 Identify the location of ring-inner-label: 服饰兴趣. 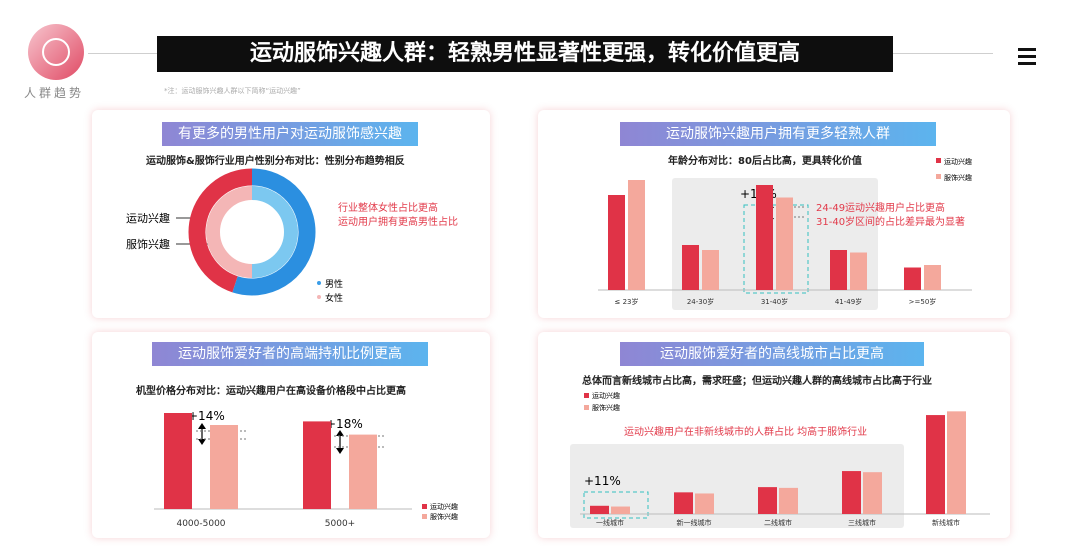
(148, 244).